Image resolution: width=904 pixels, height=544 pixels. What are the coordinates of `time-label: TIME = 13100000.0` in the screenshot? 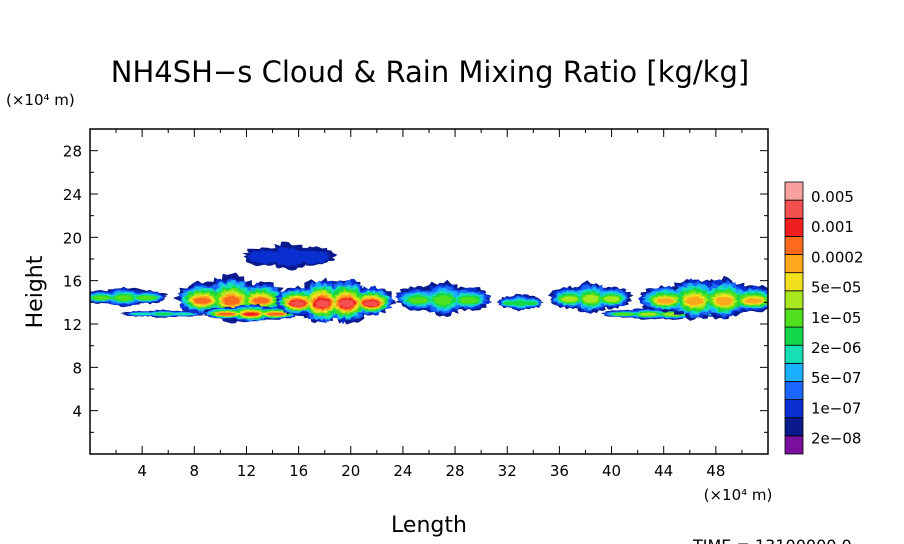 It's located at (772, 540).